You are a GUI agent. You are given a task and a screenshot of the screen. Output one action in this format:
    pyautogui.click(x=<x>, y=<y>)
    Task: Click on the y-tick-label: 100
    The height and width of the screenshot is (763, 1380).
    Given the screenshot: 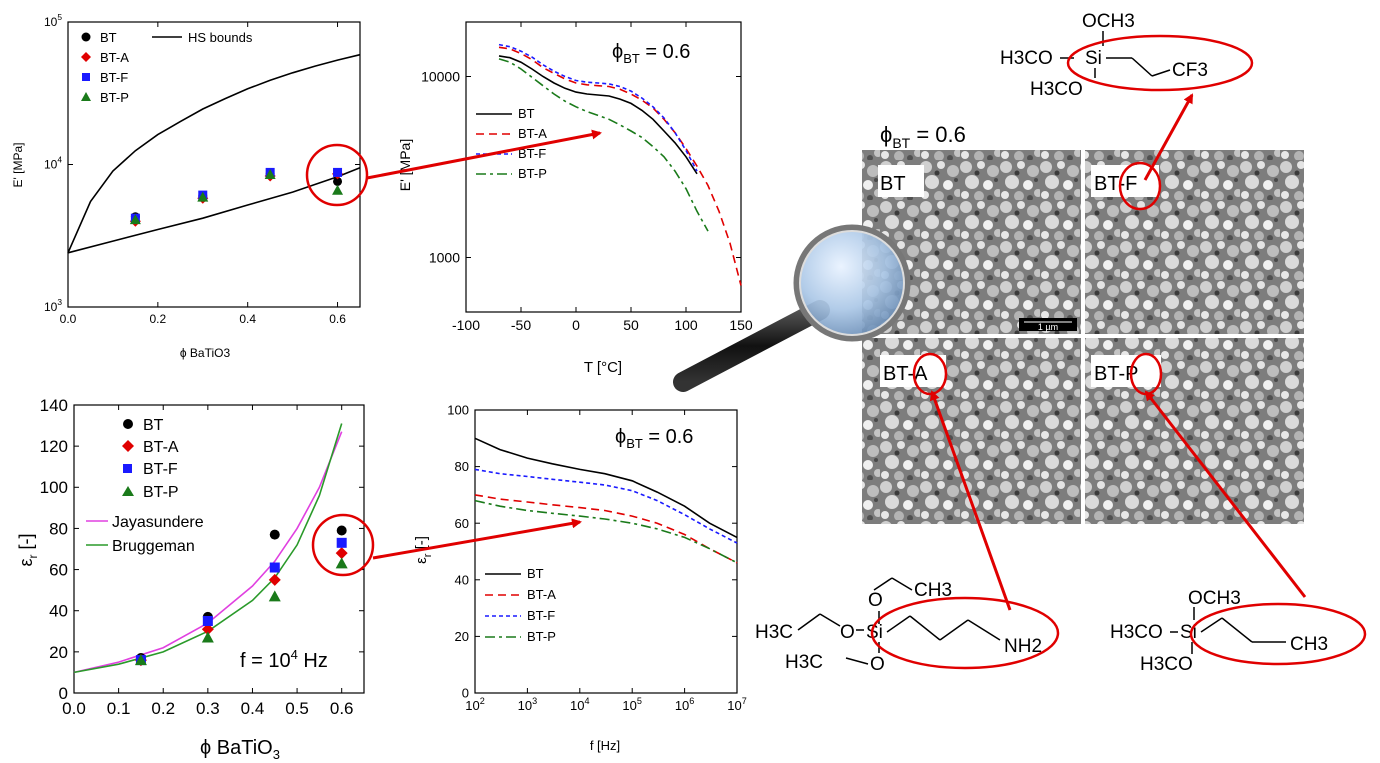 What is the action you would take?
    pyautogui.click(x=458, y=410)
    